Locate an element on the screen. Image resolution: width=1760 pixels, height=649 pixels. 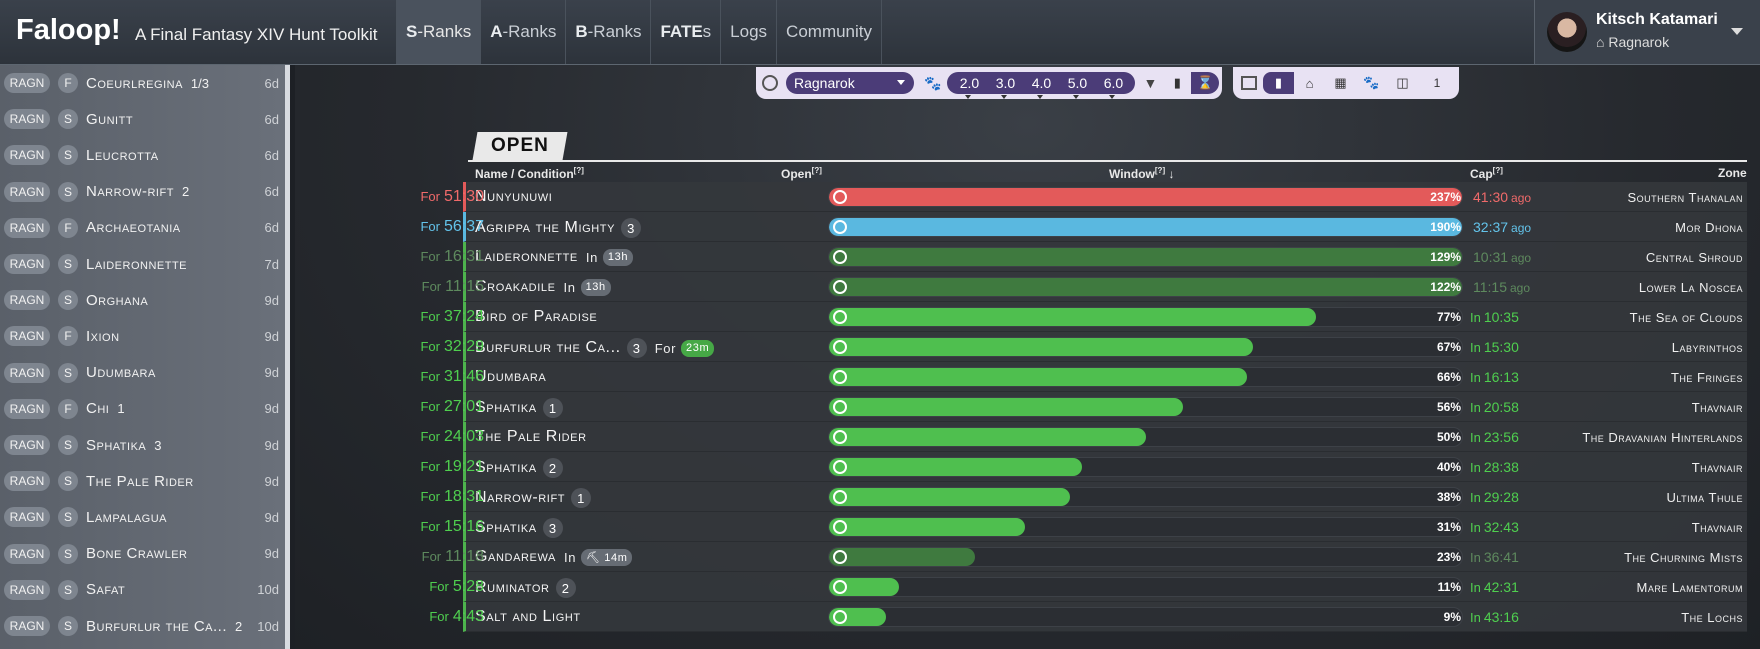
open-cell: For 56:37 is located at coordinates (452, 226).